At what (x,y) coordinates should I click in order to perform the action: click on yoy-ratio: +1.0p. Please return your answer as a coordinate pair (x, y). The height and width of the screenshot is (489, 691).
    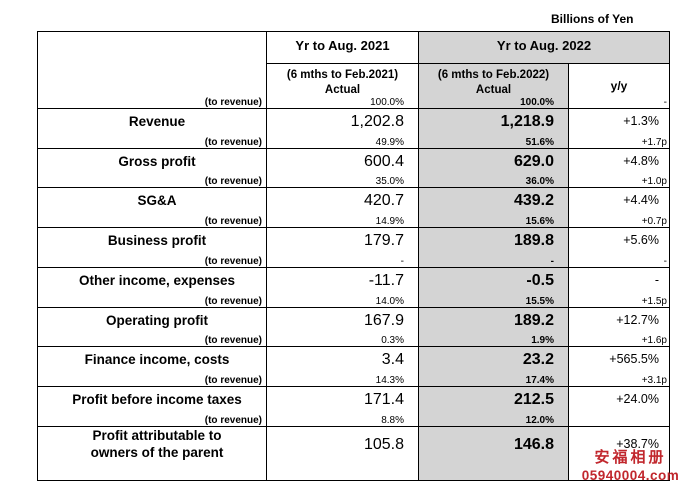
    Looking at the image, I should click on (654, 181).